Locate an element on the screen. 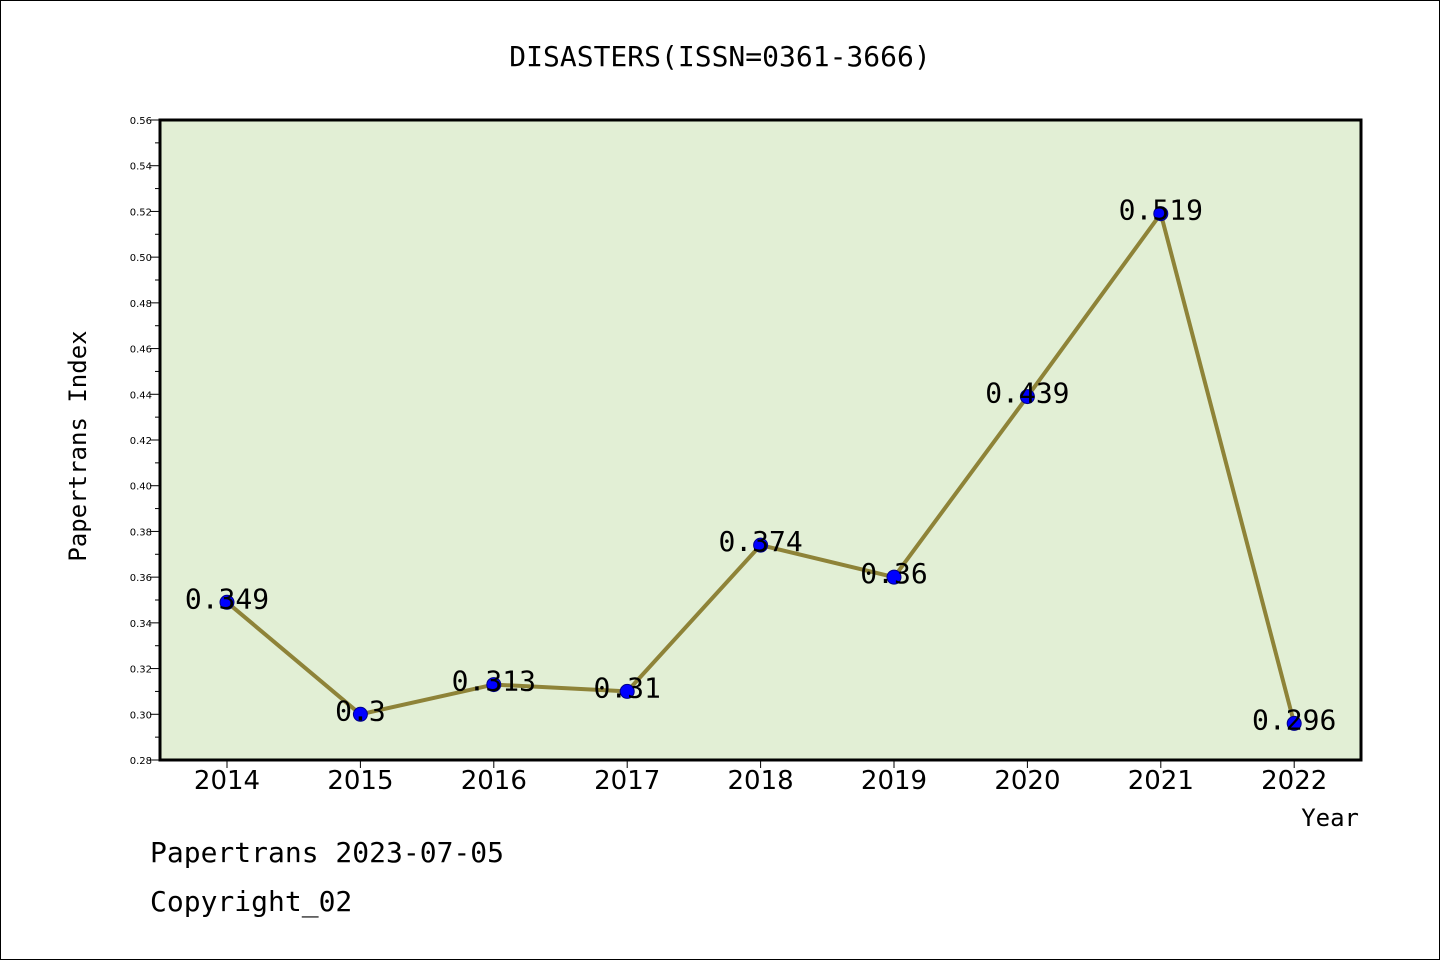 The image size is (1440, 960). y-tick-label: 0.40 is located at coordinates (141, 487).